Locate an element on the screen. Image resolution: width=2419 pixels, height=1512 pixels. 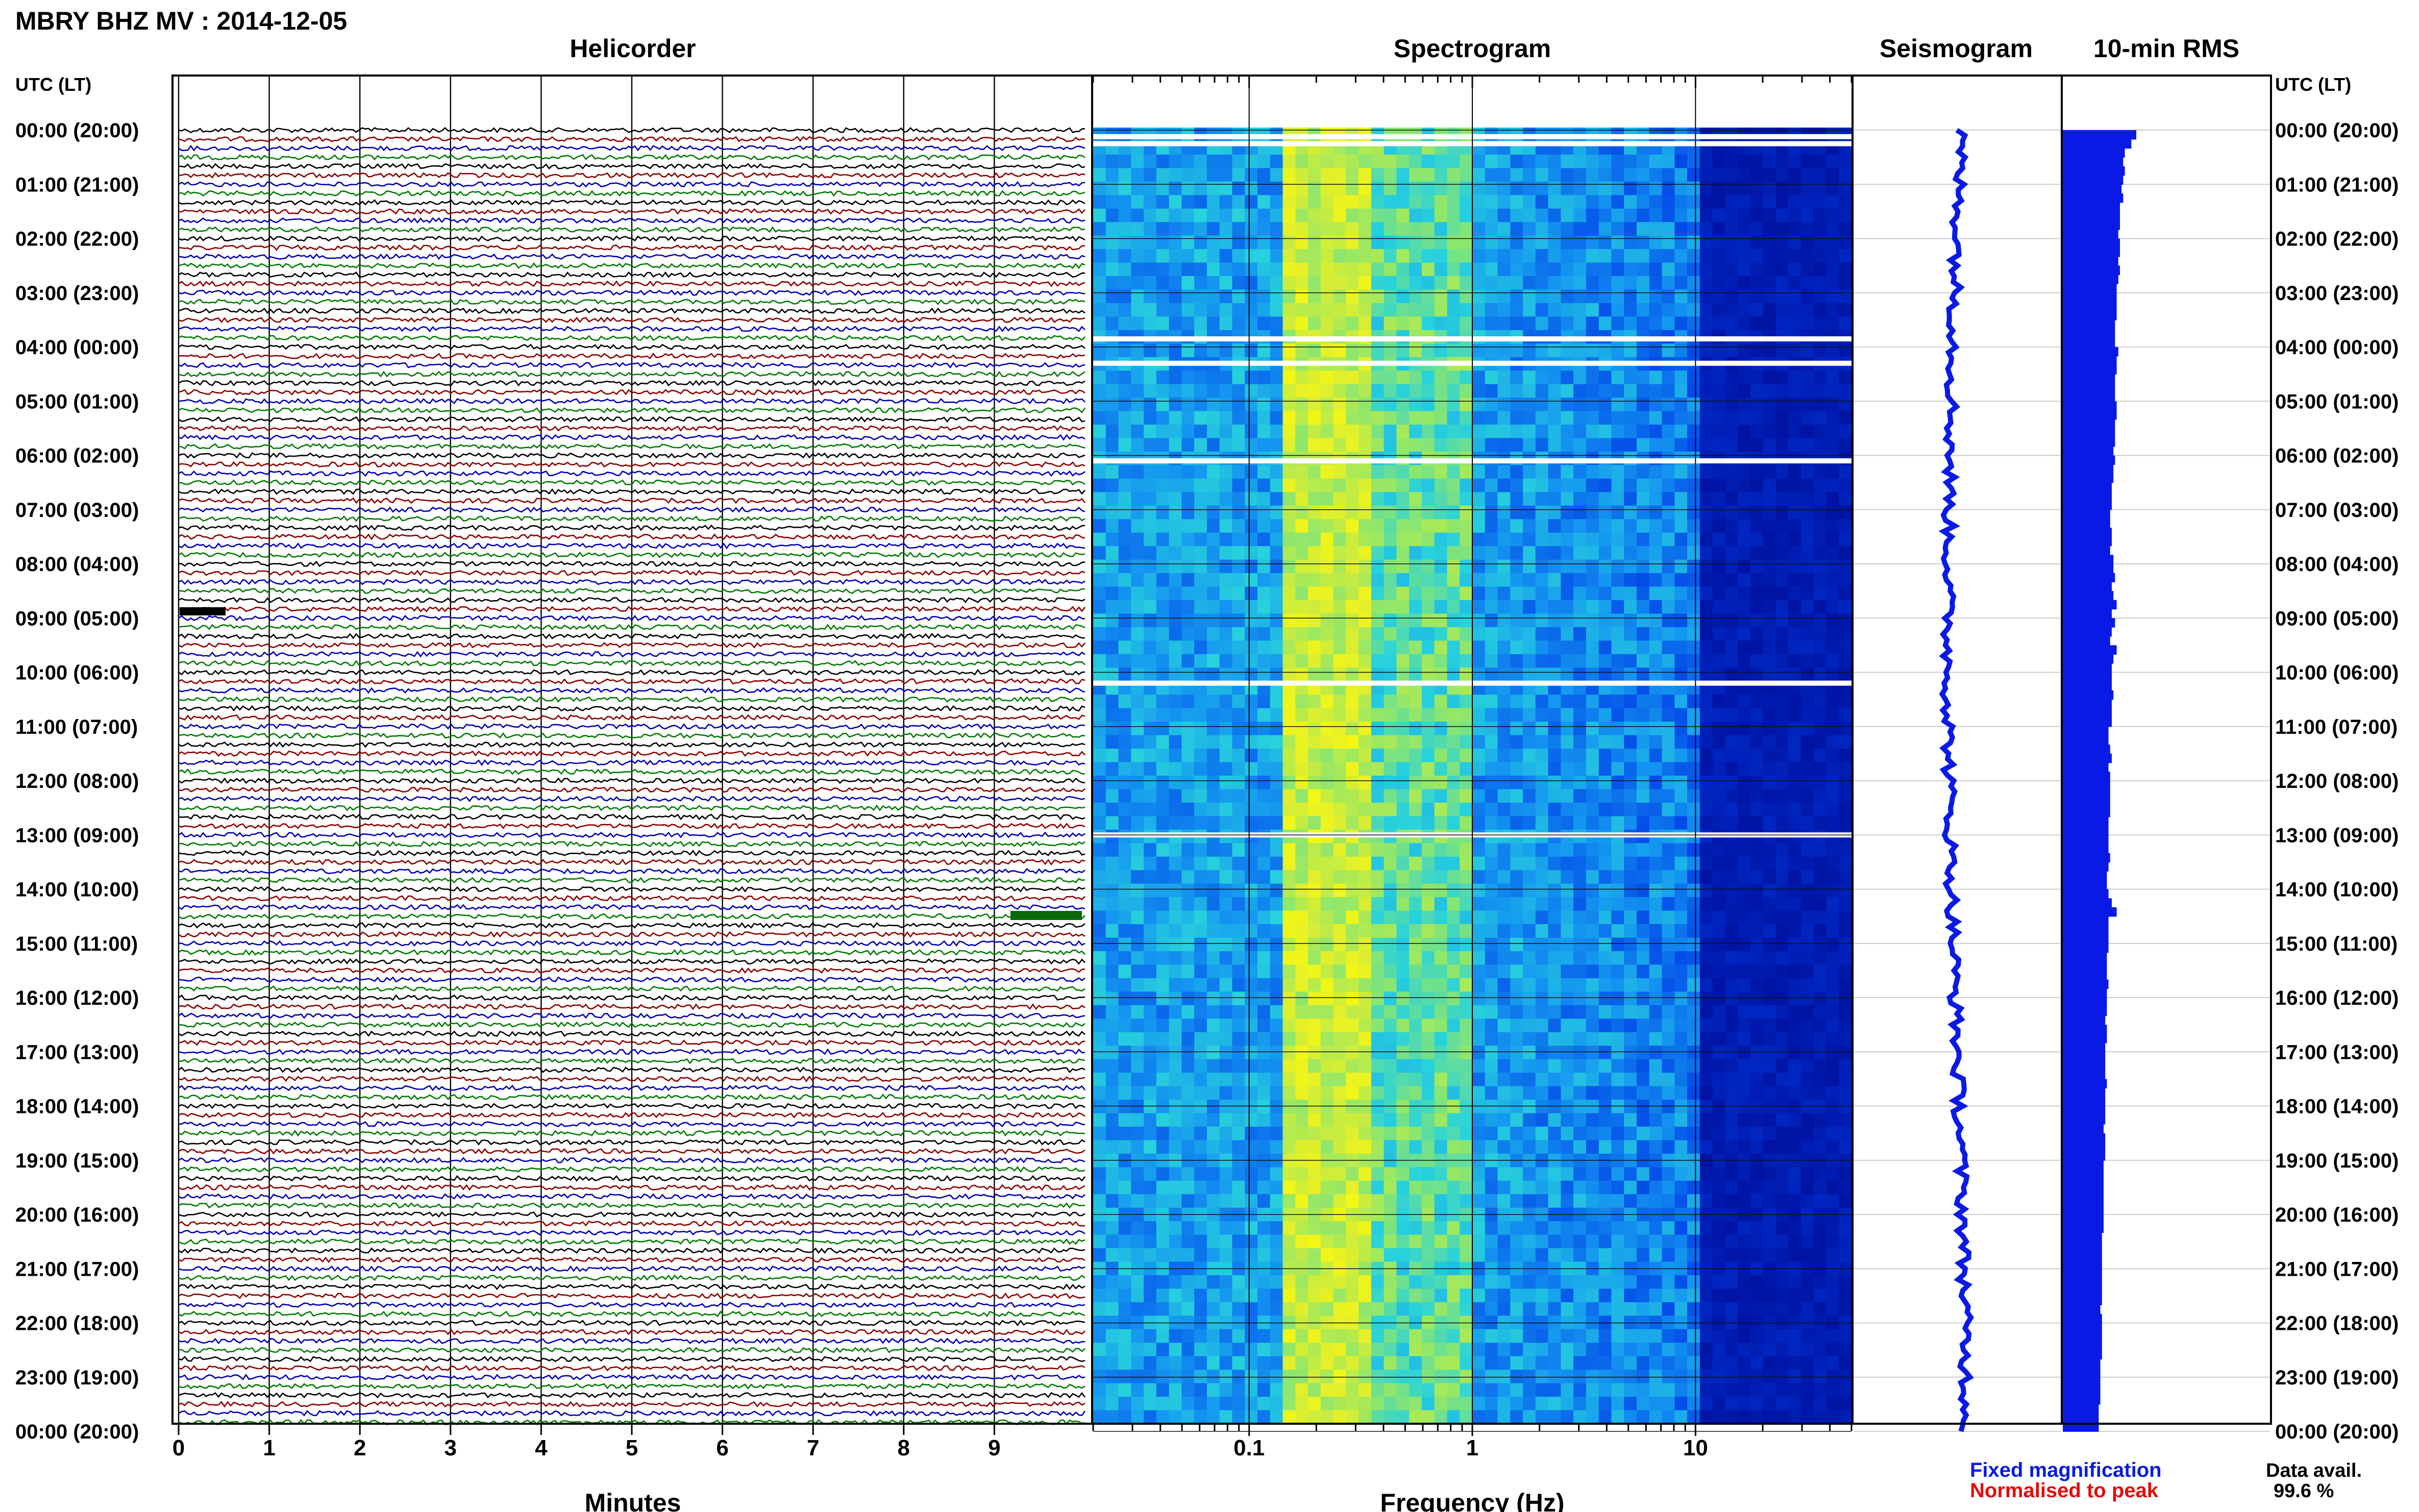
time-label-left: 02:00 (22:00) is located at coordinates (77, 239).